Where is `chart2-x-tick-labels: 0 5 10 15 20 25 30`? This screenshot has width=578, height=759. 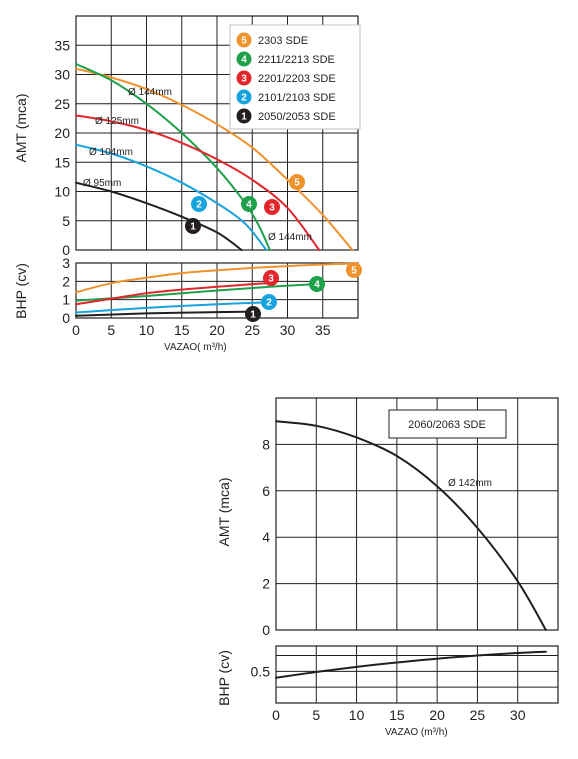 chart2-x-tick-labels: 0 5 10 15 20 25 30 is located at coordinates (399, 715).